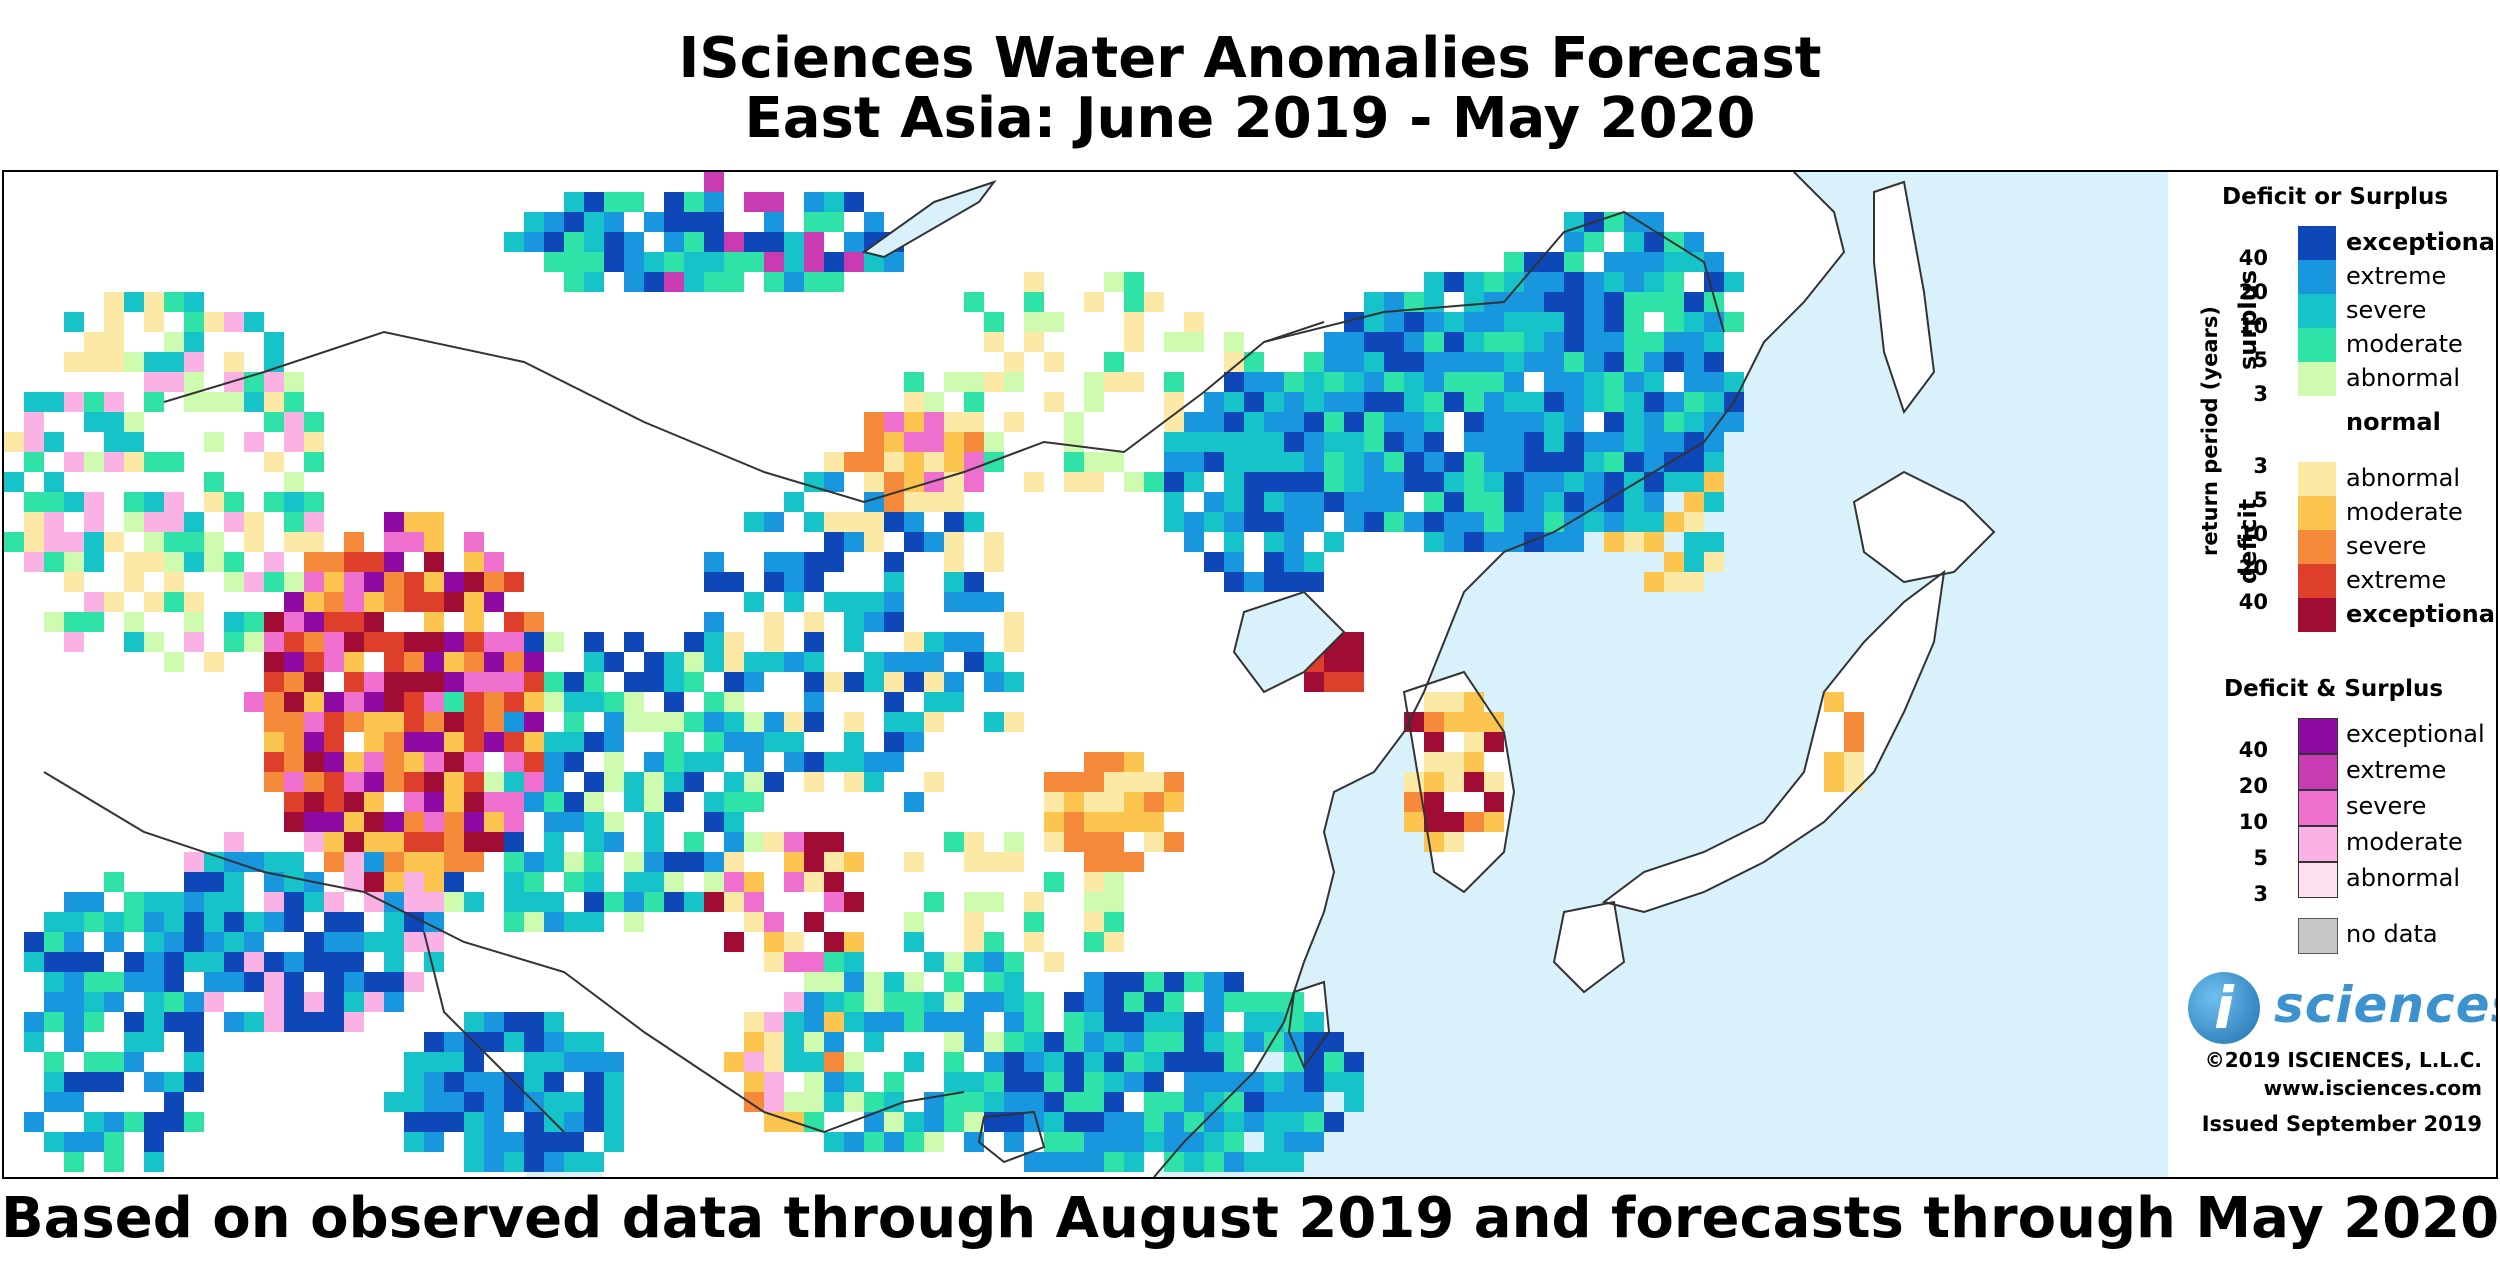 The image size is (2500, 1261). I want to click on legend-bound-combined-5: 5, so click(2260, 858).